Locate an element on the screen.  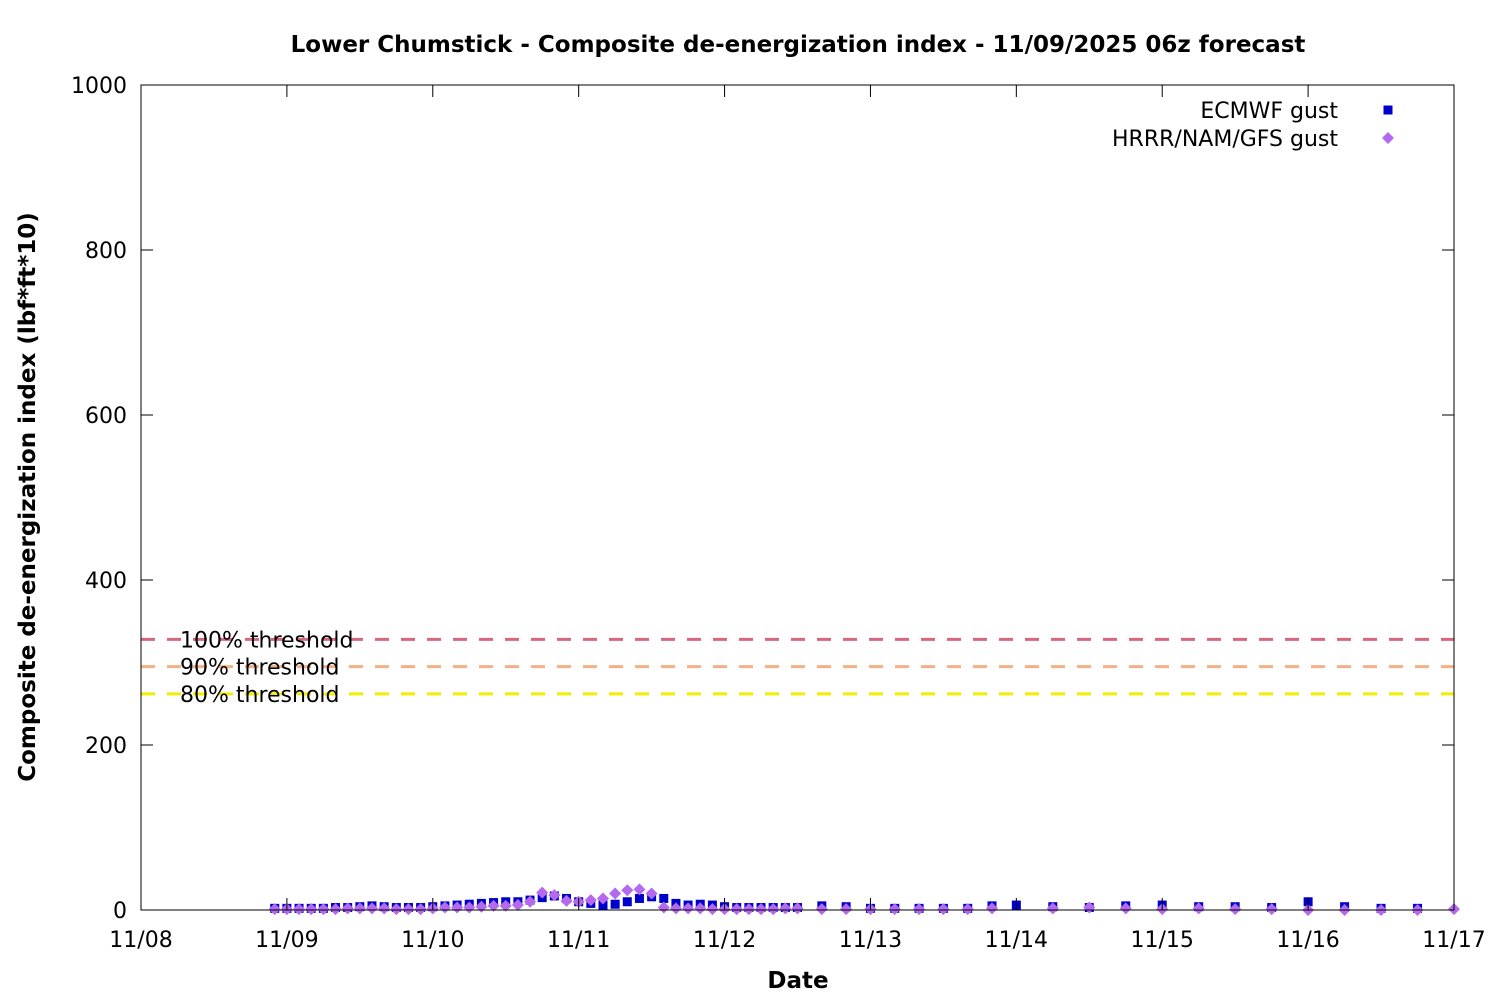
threshold-label: 90% threshold is located at coordinates (260, 668).